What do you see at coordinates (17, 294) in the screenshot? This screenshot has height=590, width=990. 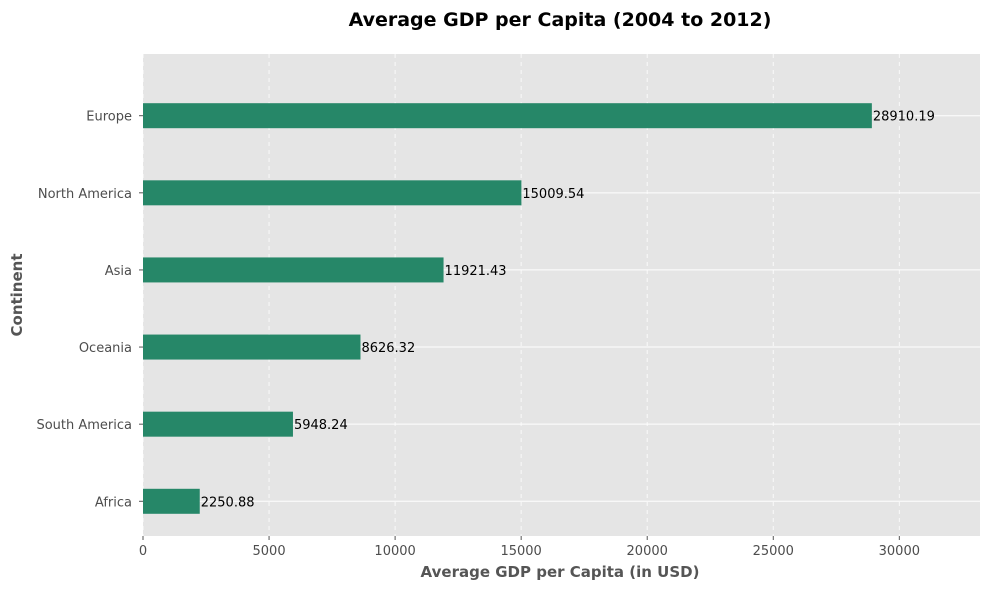 I see `y-axis-label: Continent` at bounding box center [17, 294].